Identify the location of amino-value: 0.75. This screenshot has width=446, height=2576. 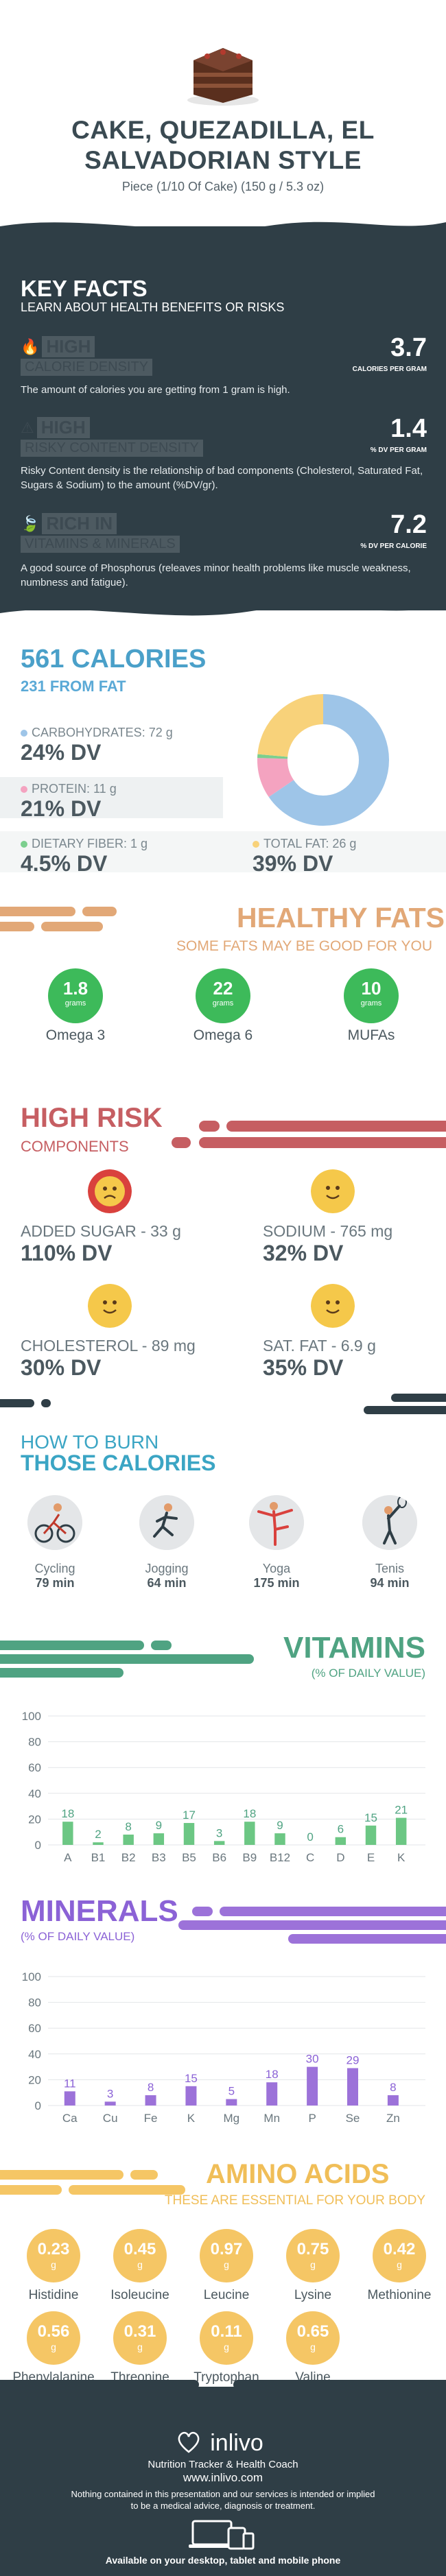
(312, 2249).